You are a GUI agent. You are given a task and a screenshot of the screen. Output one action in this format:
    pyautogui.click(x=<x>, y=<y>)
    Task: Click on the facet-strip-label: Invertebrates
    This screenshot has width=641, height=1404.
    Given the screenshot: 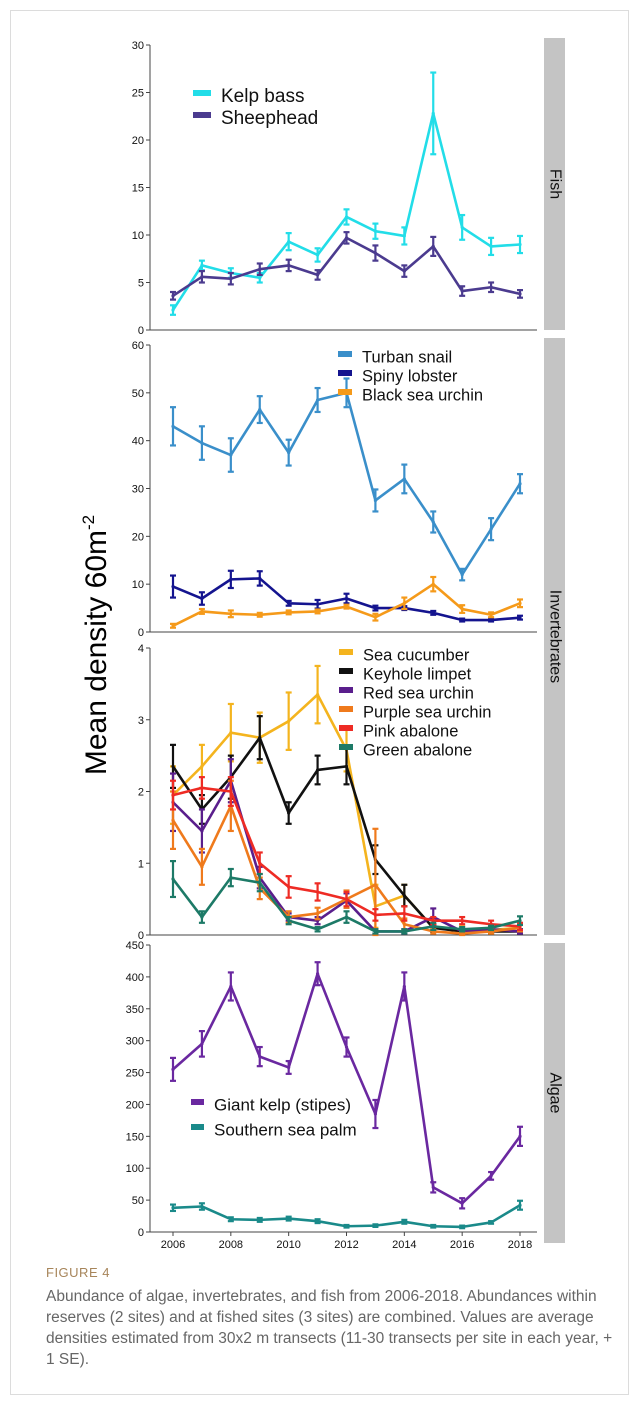 What is the action you would take?
    pyautogui.click(x=554, y=636)
    